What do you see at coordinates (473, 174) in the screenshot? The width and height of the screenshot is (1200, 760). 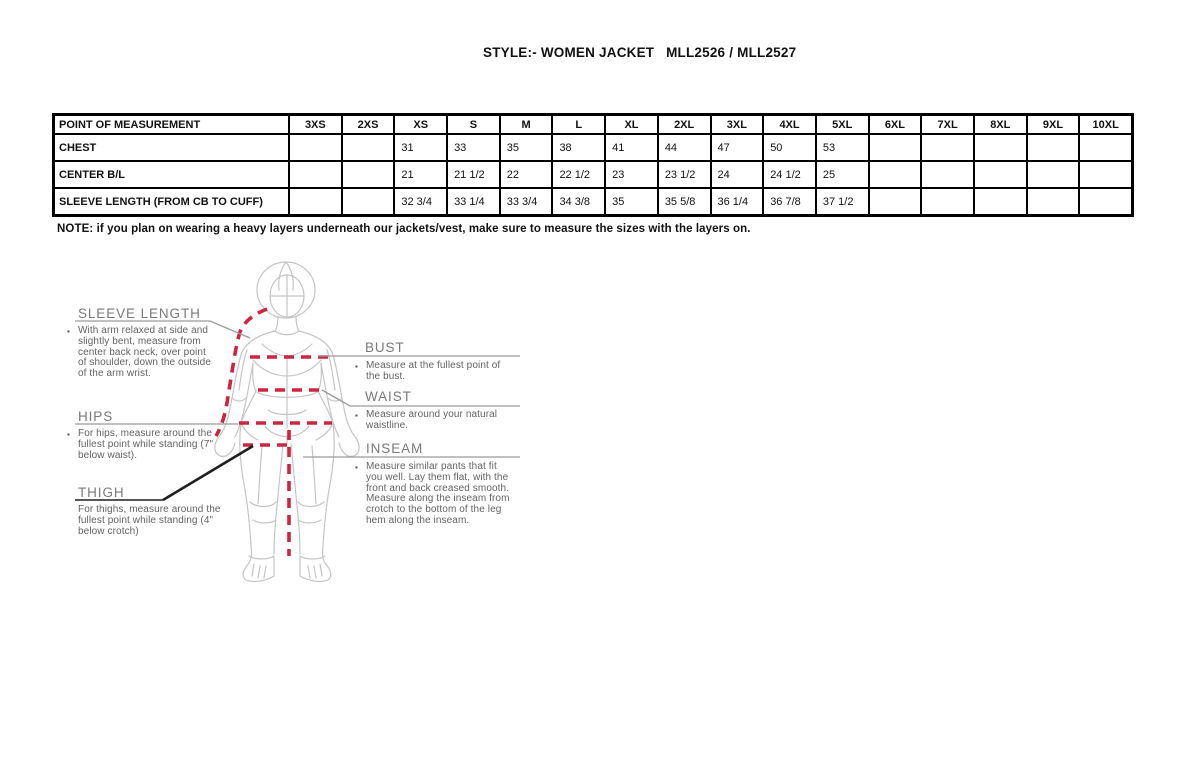 I see `size-value-cell: 21 1/2` at bounding box center [473, 174].